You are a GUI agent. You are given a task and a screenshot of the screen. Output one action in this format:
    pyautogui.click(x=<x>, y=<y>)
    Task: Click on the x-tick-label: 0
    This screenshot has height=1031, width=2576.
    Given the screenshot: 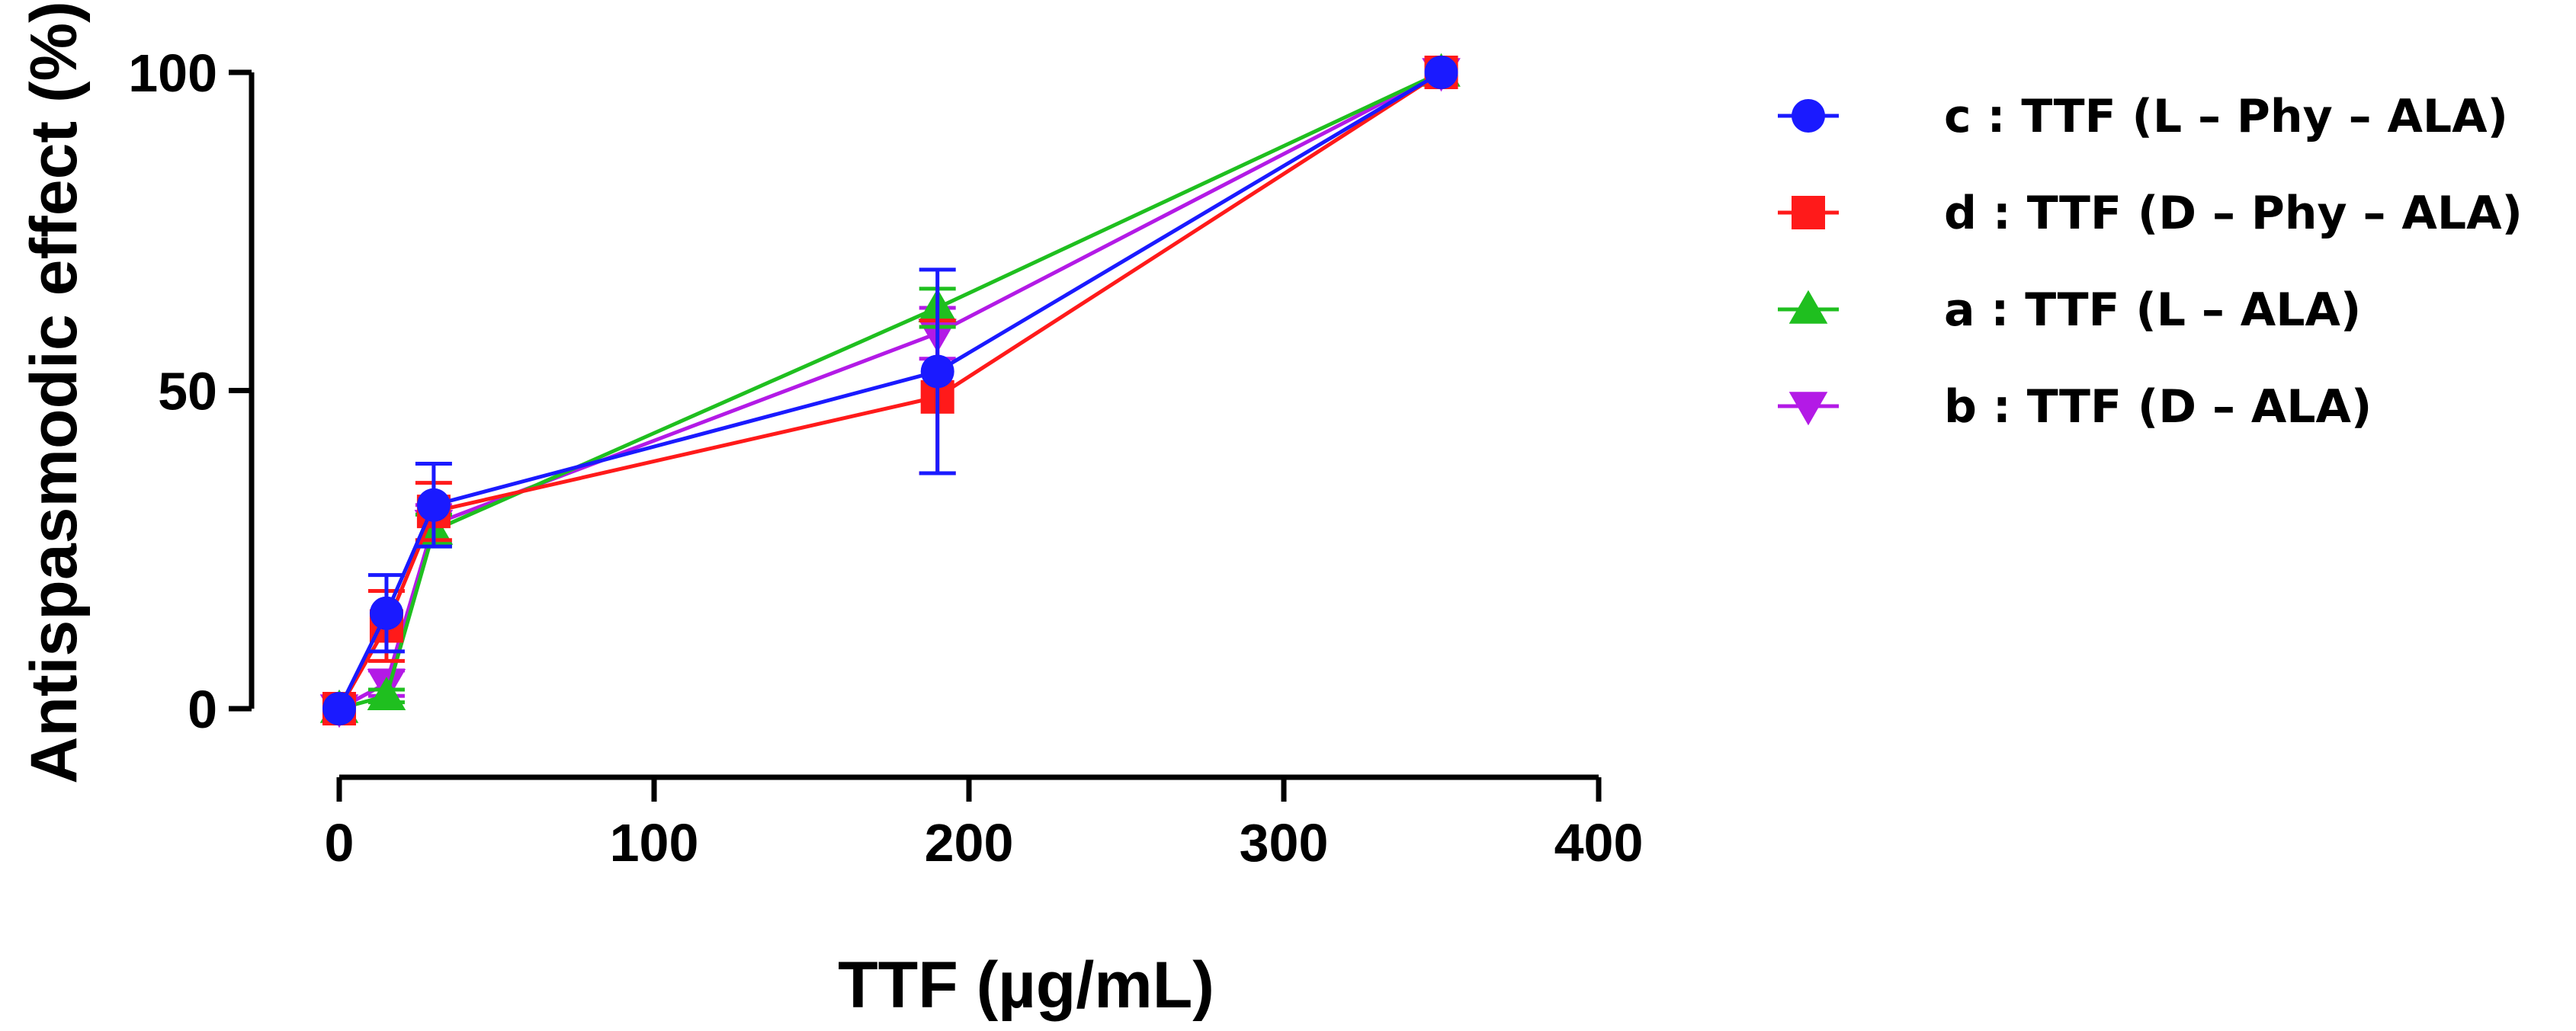 What is the action you would take?
    pyautogui.click(x=339, y=843)
    